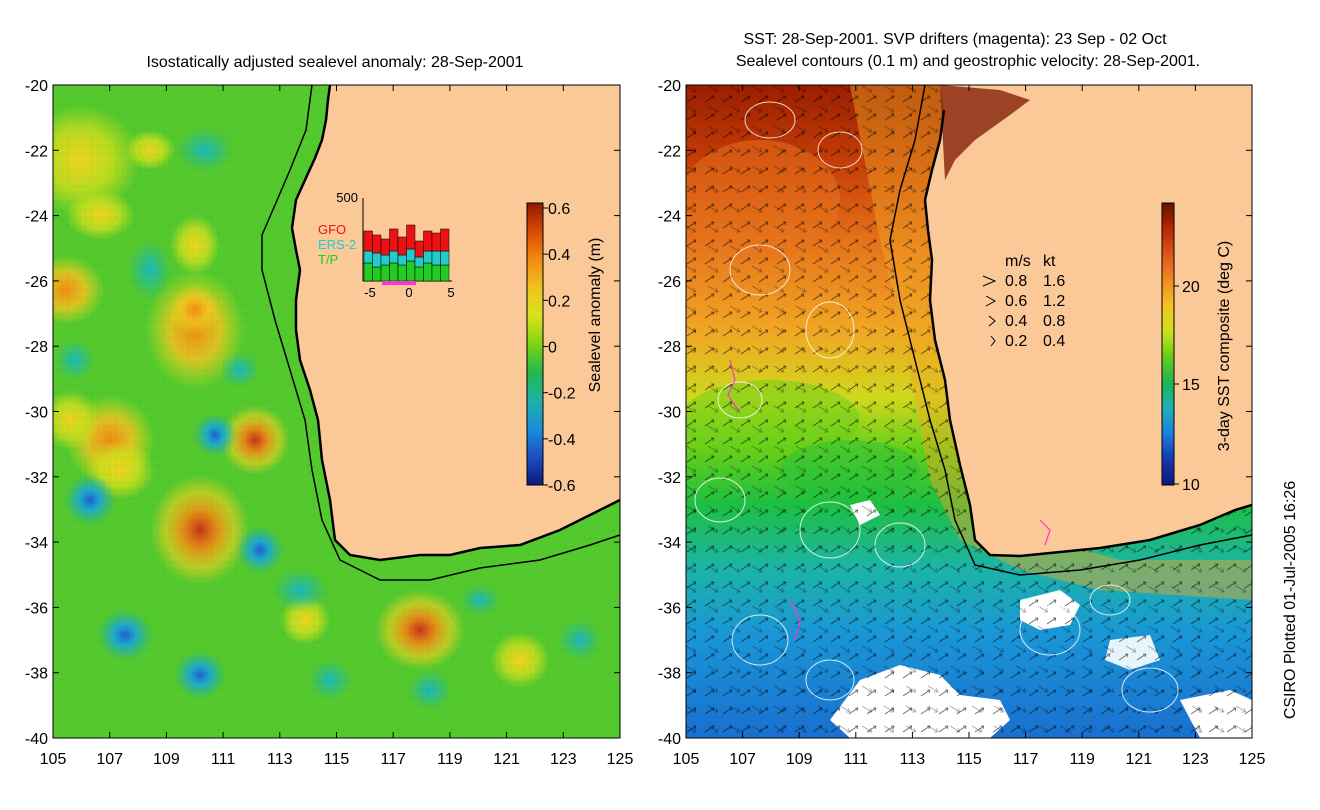 This screenshot has height=810, width=1320. What do you see at coordinates (1197, 348) in the screenshot?
I see `right-colorbar: 20 15 10 3-day SST composite (deg C)` at bounding box center [1197, 348].